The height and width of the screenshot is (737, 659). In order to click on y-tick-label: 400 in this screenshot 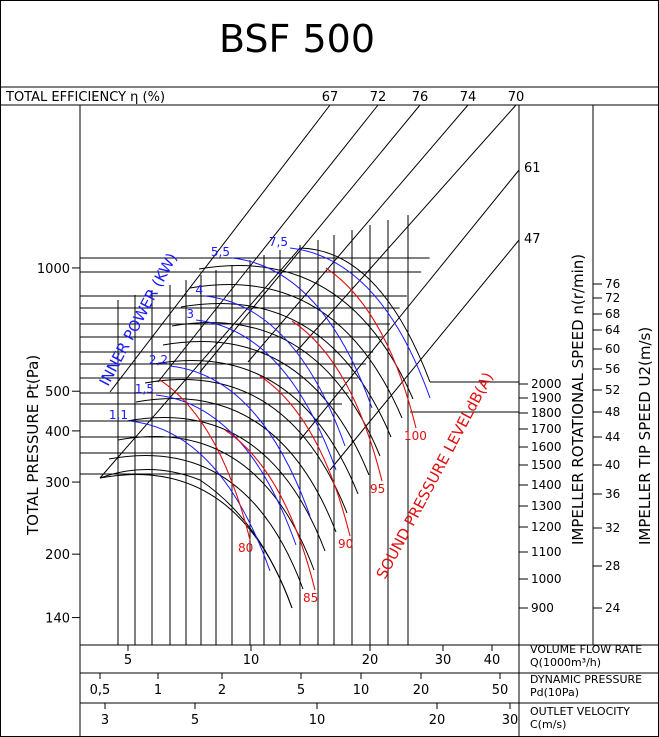, I will do `click(57, 432)`.